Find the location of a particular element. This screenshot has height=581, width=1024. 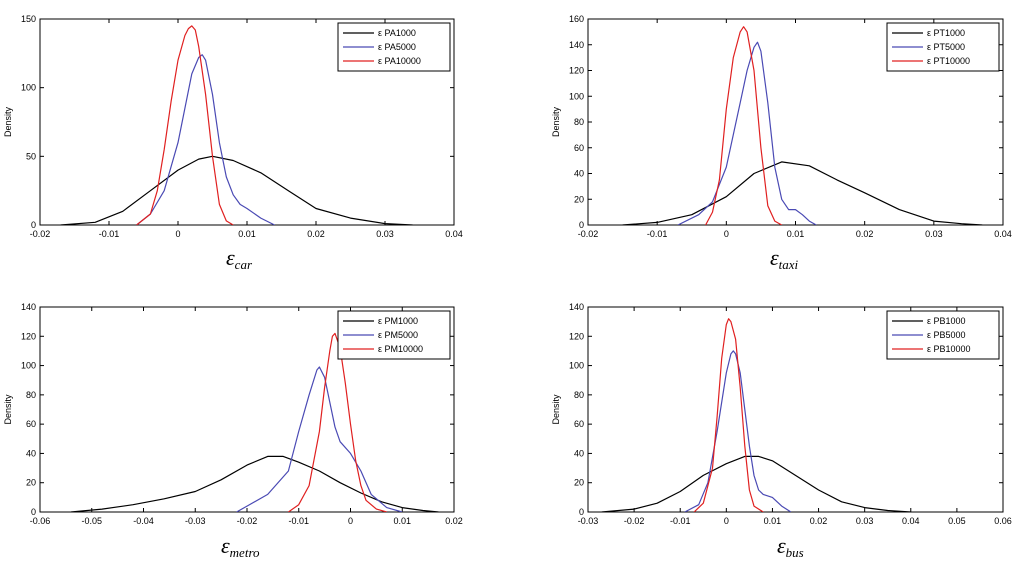

legend: ε PT1000 ε PT5000 ε PT10000 is located at coordinates (943, 47).